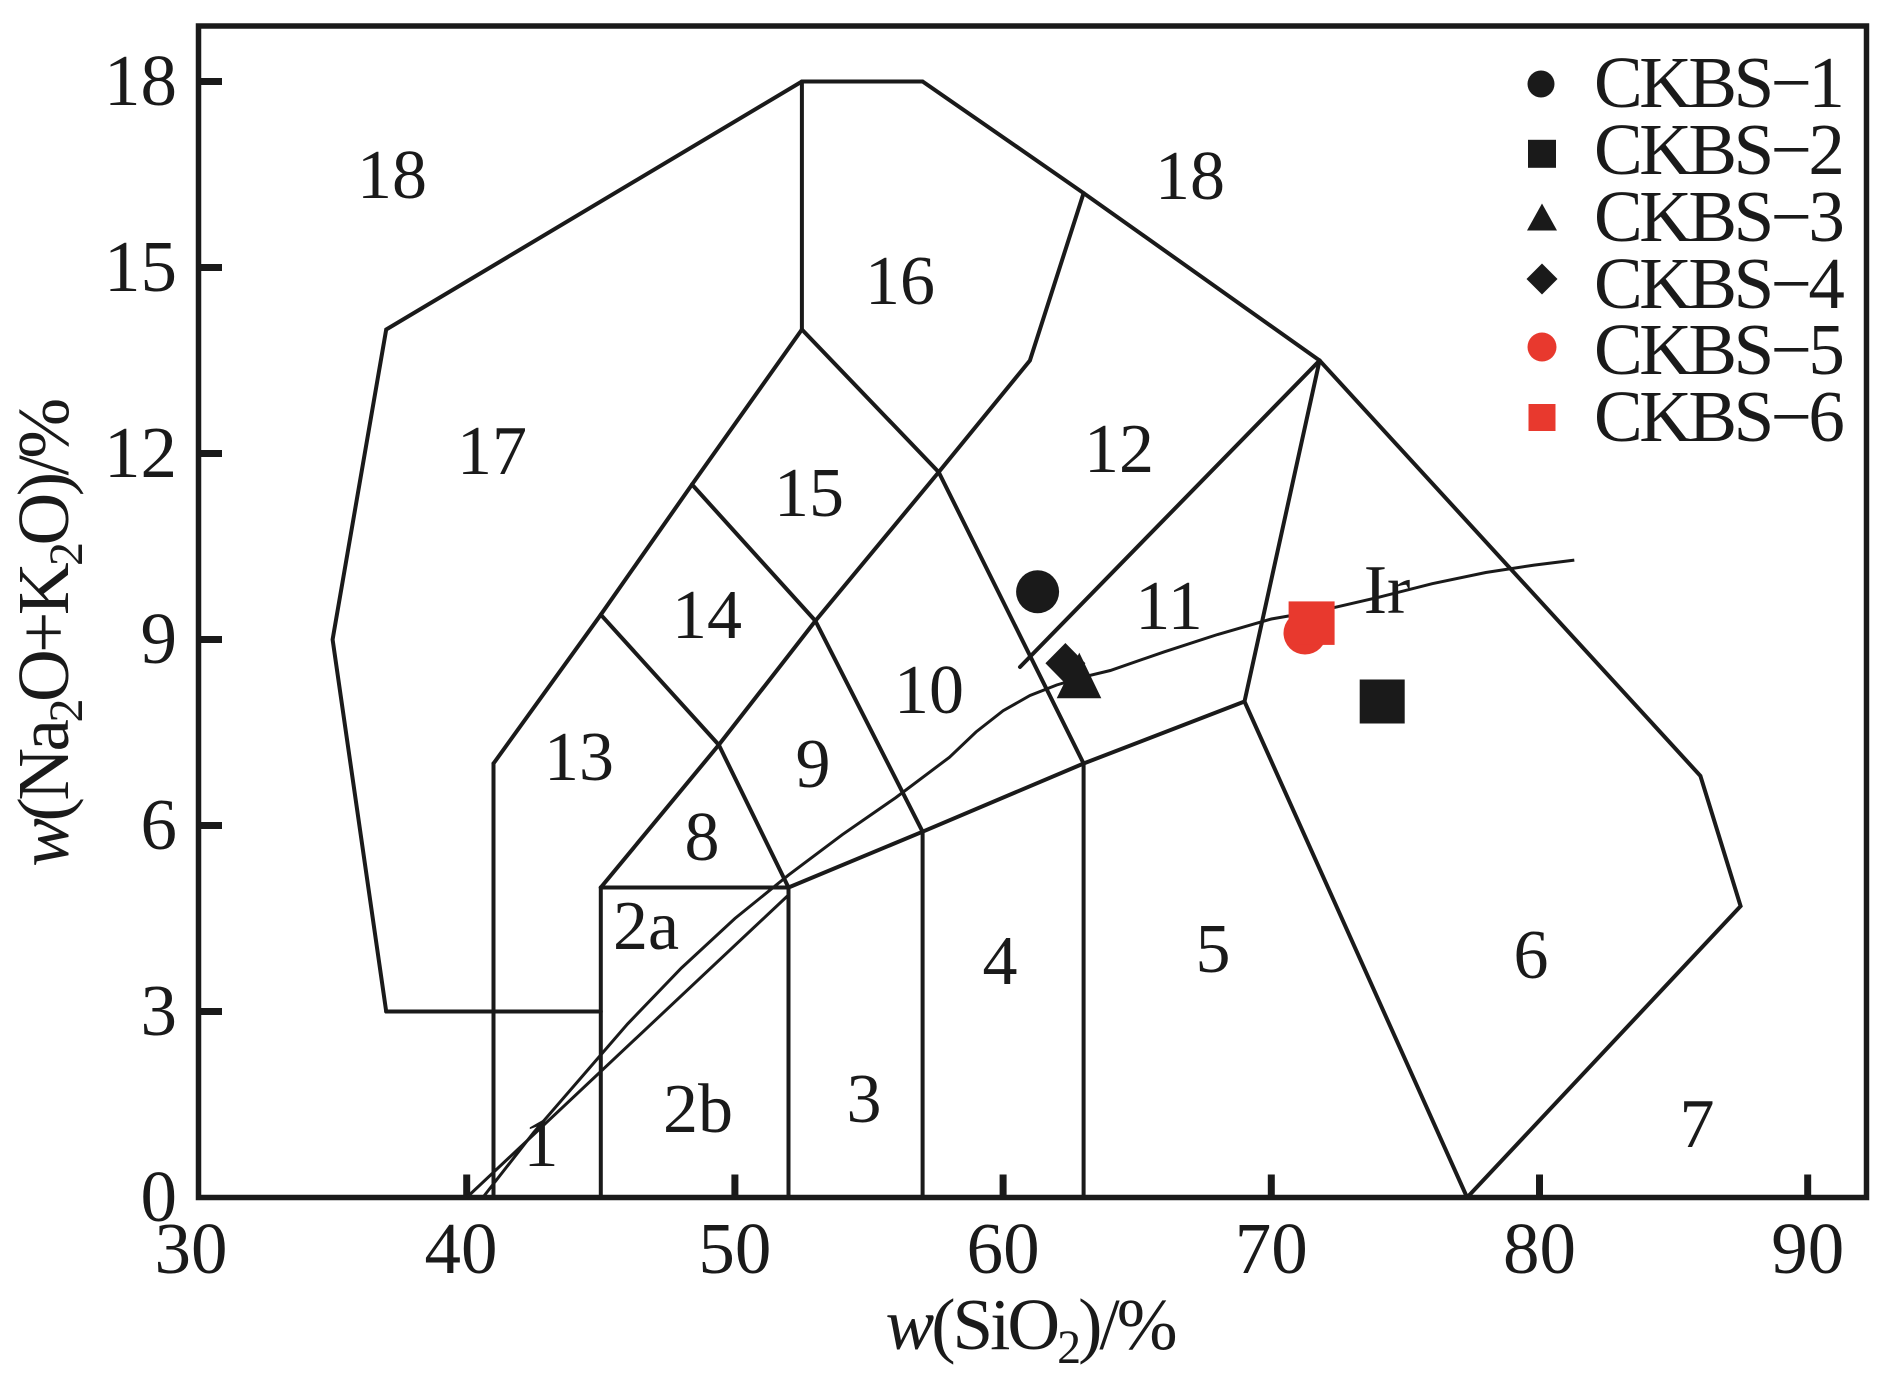 The width and height of the screenshot is (1890, 1382). What do you see at coordinates (1387, 590) in the screenshot?
I see `svg-text: Ir` at bounding box center [1387, 590].